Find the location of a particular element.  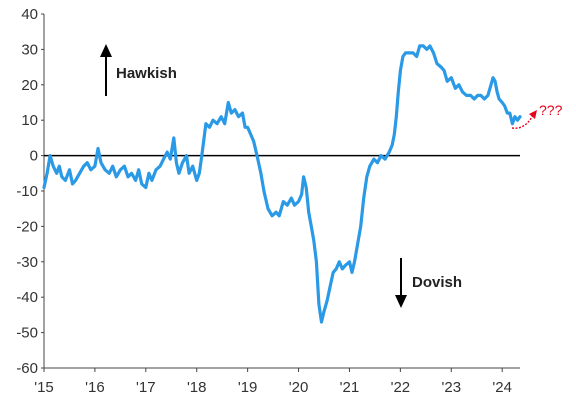

hawkish-label: Hawkish is located at coordinates (146, 73).